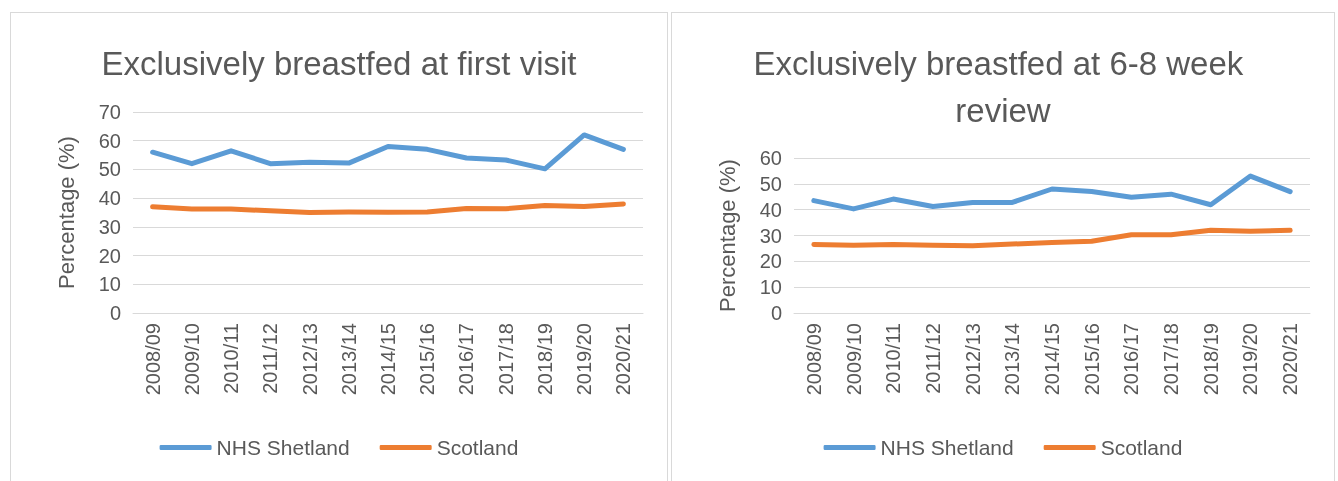  I want to click on chart-title: Exclusively breastfed at first visit, so click(339, 63).